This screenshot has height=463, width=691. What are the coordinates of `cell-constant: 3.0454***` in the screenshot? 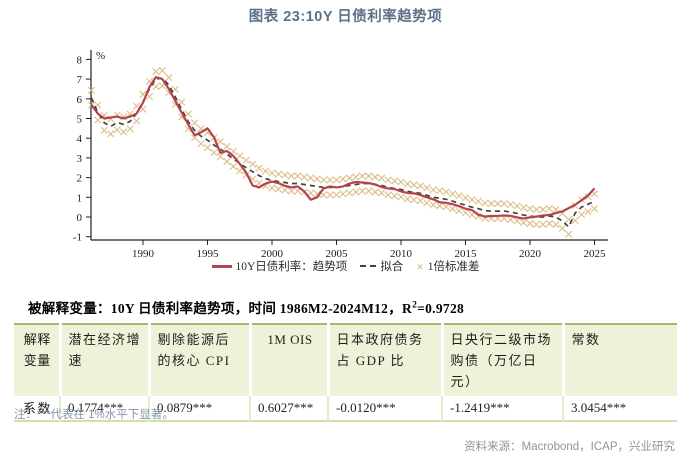 It's located at (620, 408).